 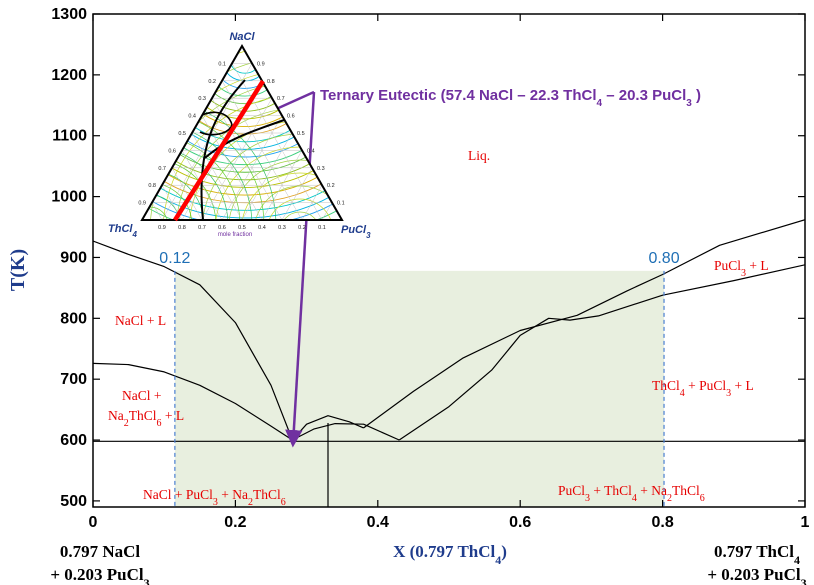 I want to click on inset-scale-label-right: 0.9, so click(x=261, y=64).